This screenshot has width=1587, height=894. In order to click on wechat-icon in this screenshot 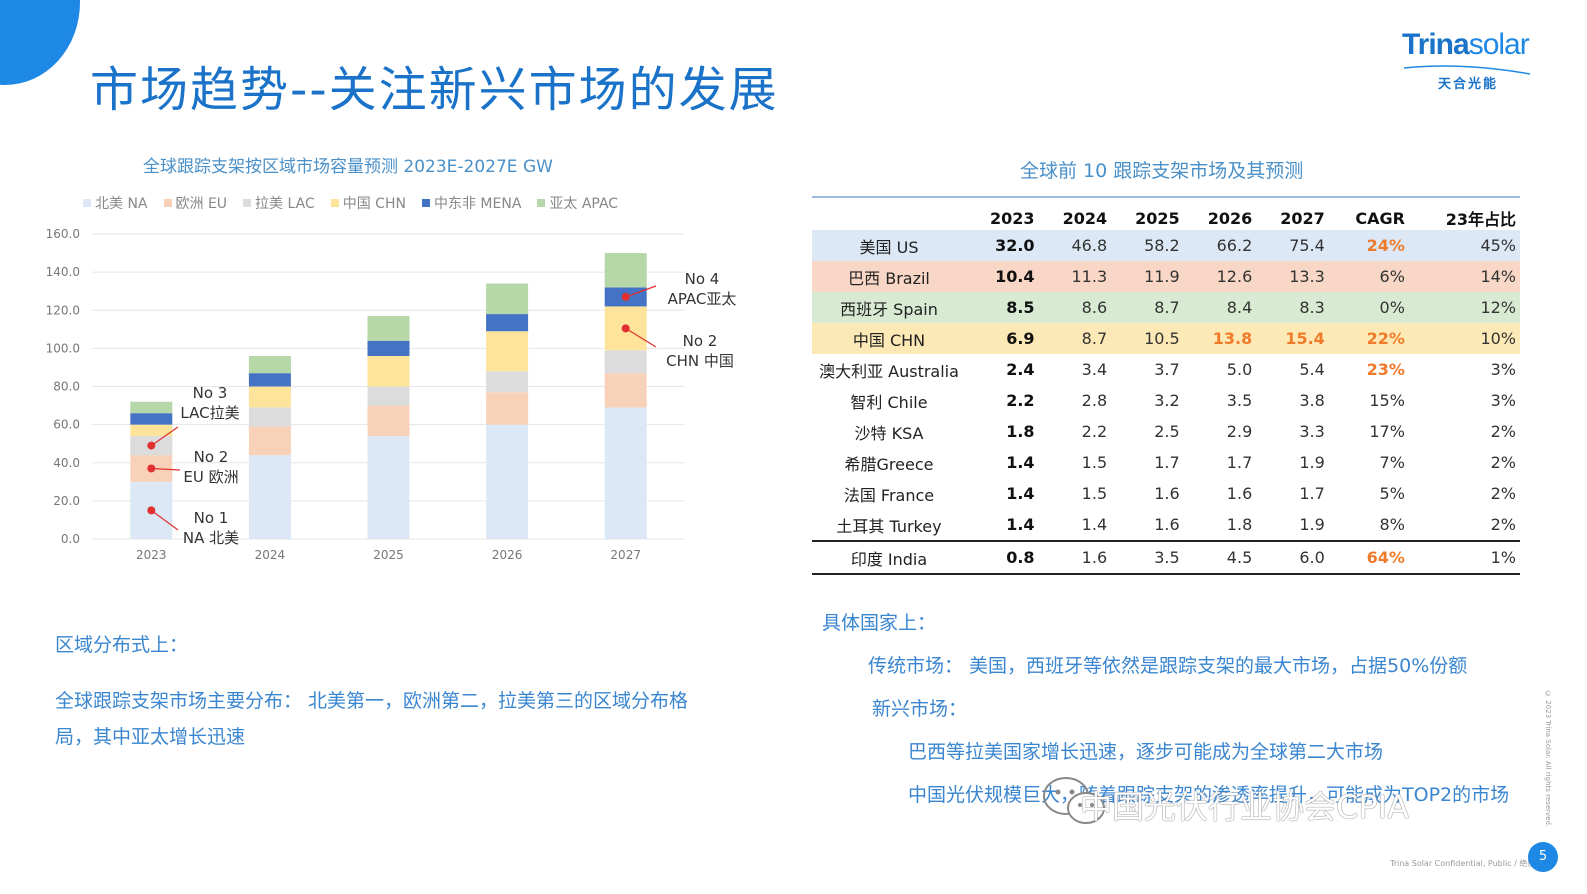, I will do `click(1074, 800)`.